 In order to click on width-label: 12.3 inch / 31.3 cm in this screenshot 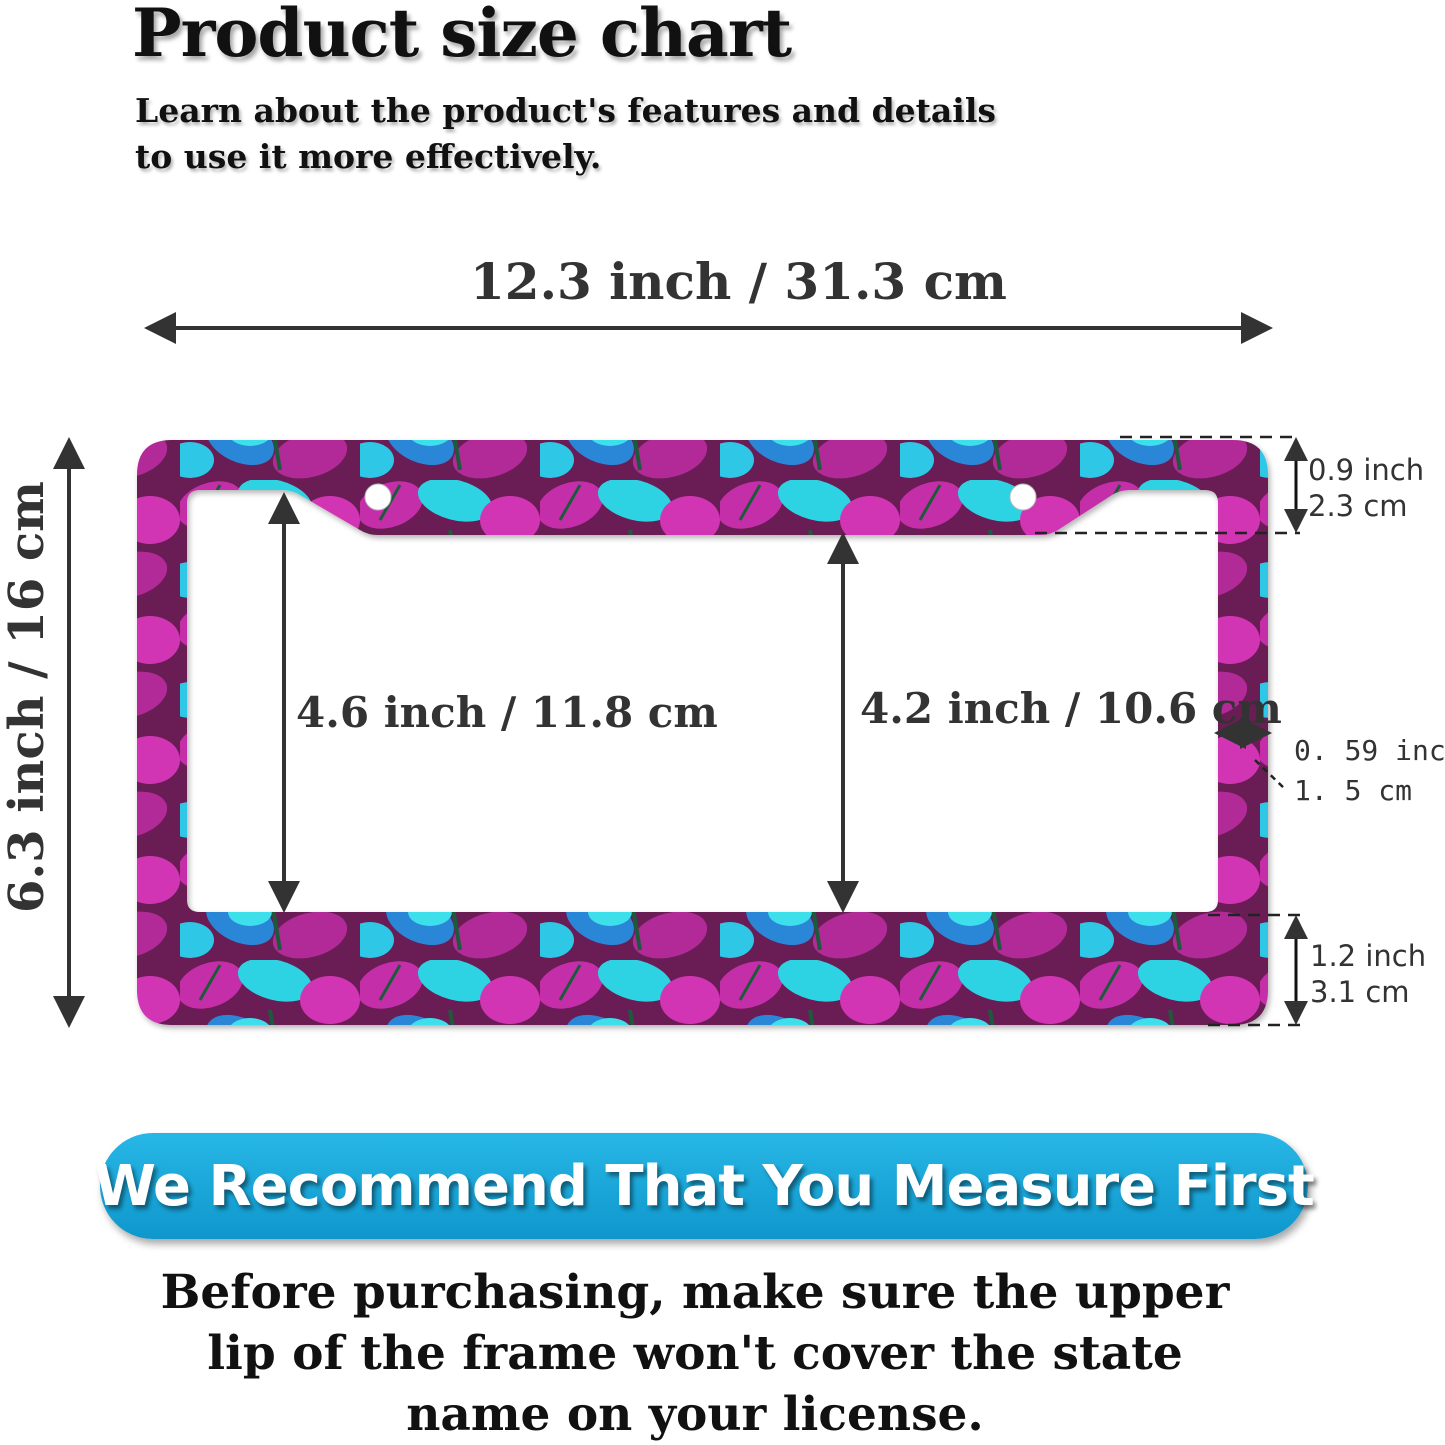, I will do `click(738, 281)`.